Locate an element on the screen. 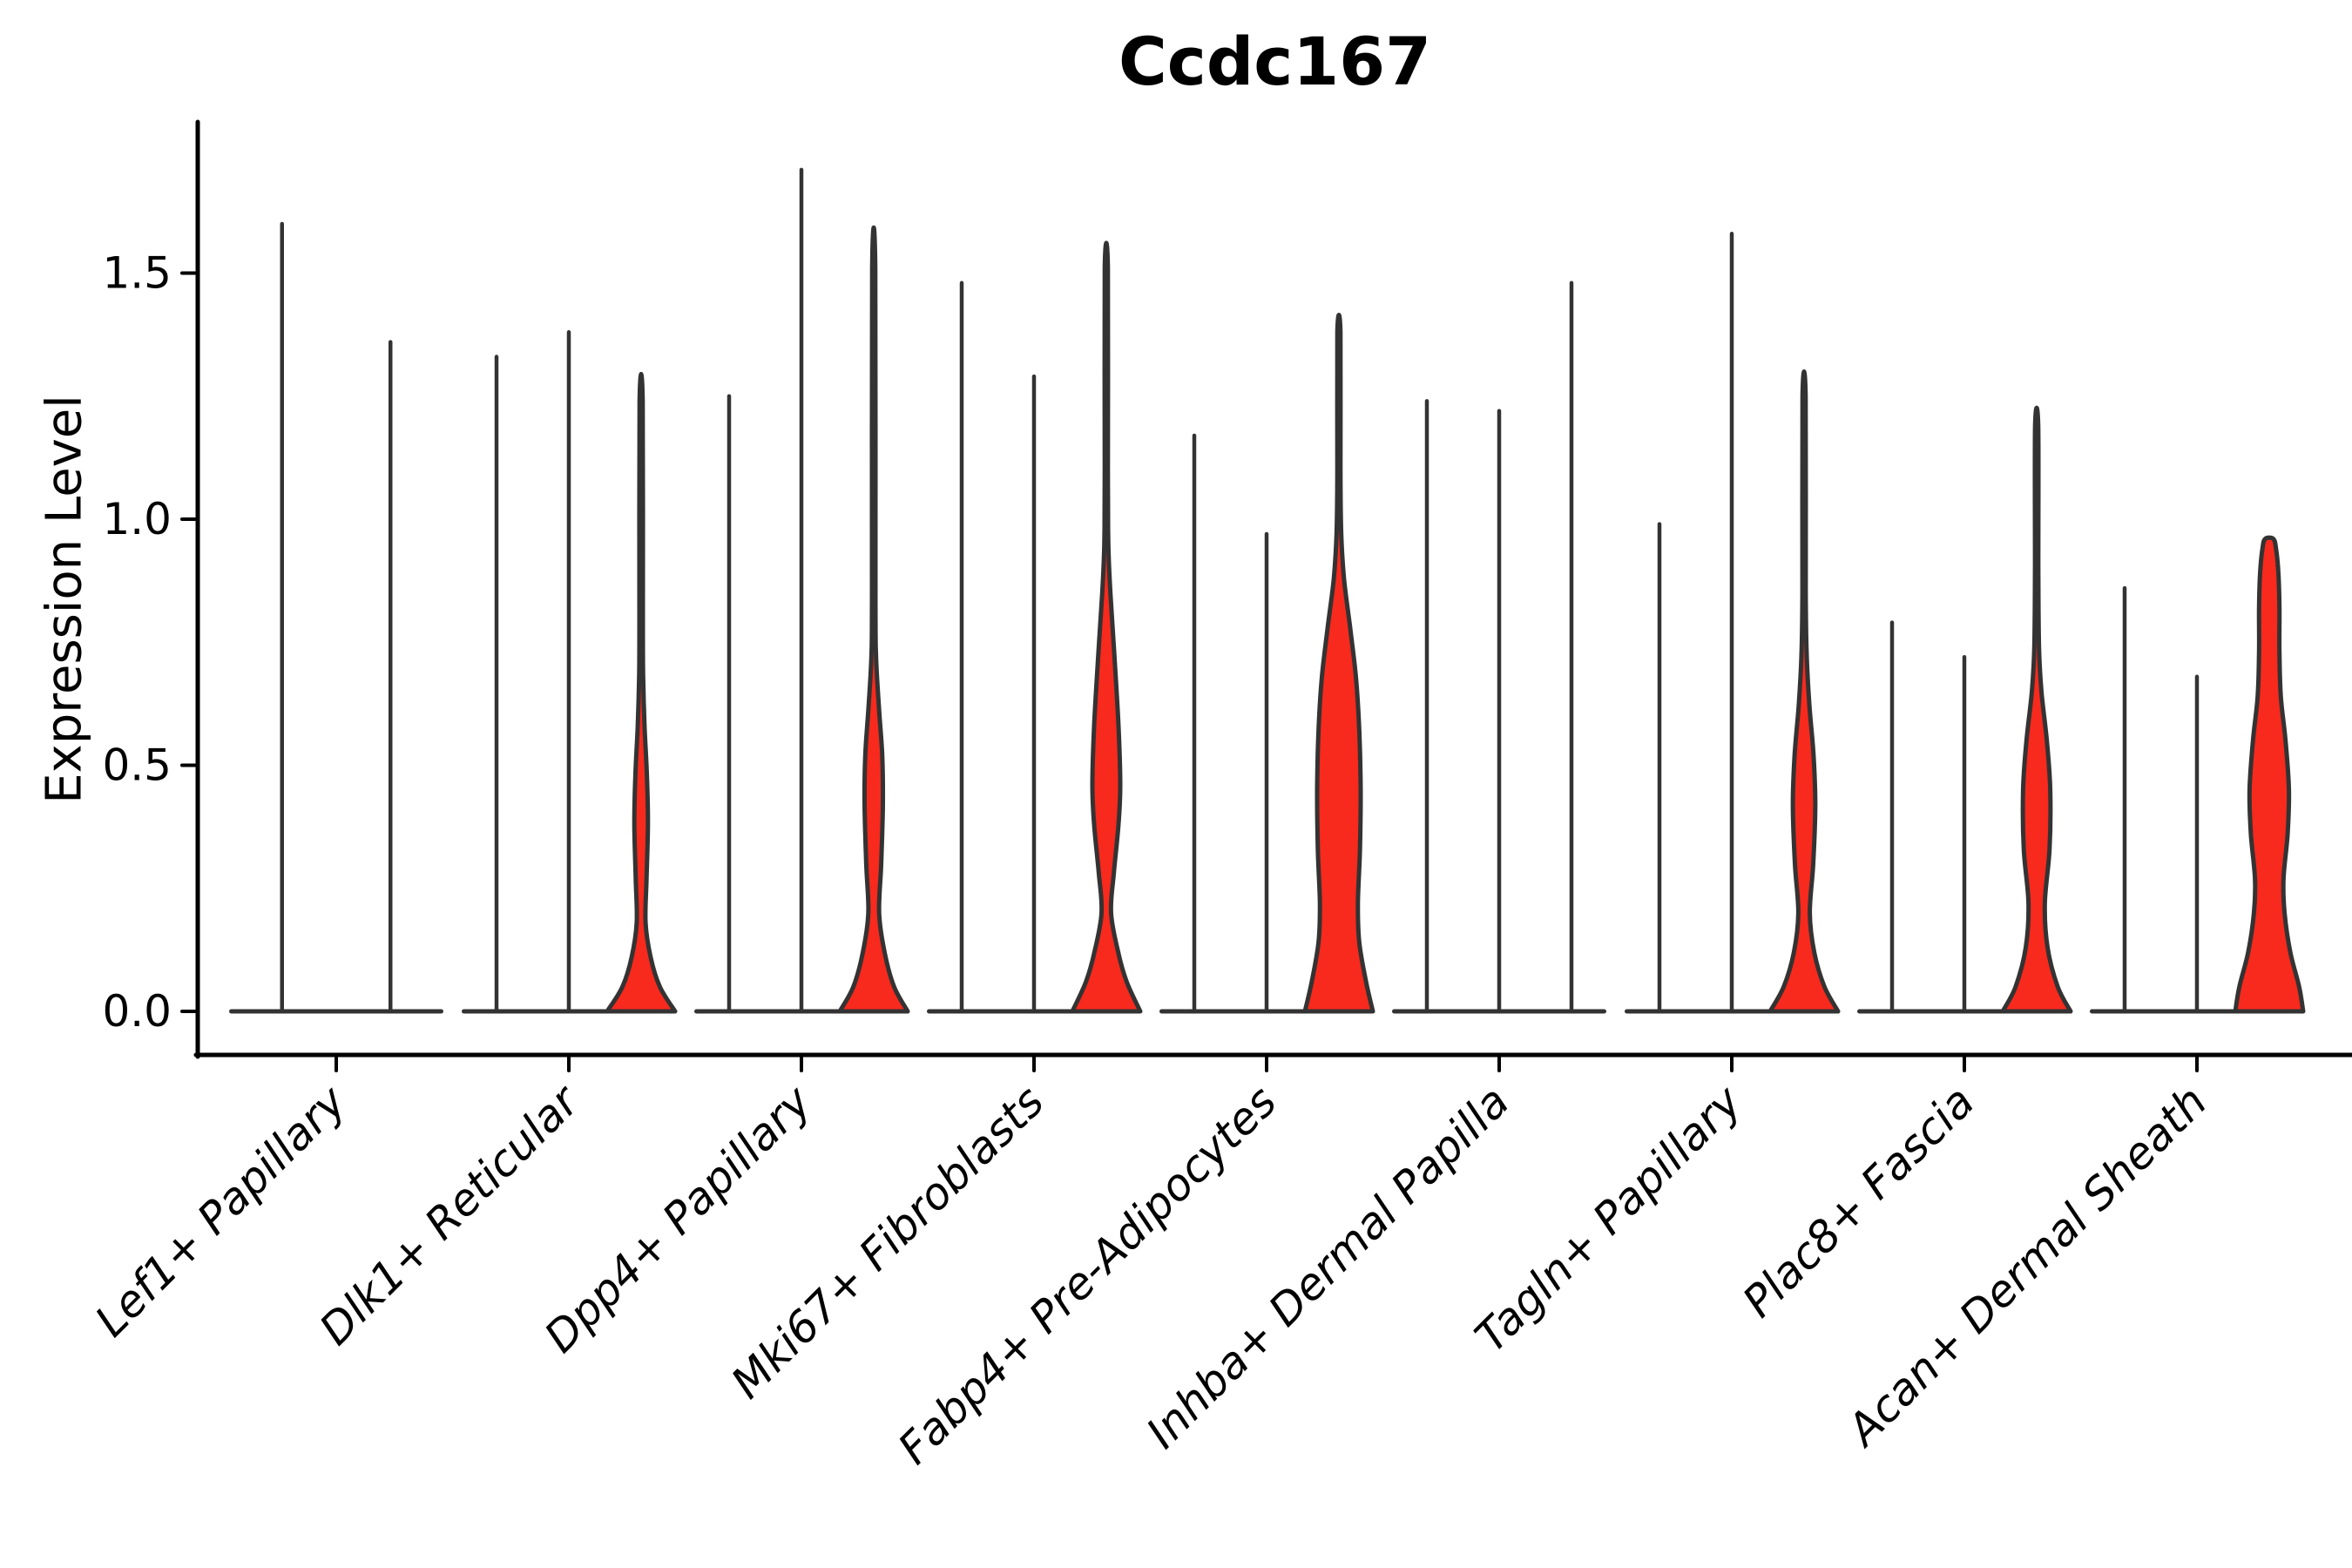 This screenshot has width=2352, height=1568. y-tick-label: 0.0 is located at coordinates (137, 1012).